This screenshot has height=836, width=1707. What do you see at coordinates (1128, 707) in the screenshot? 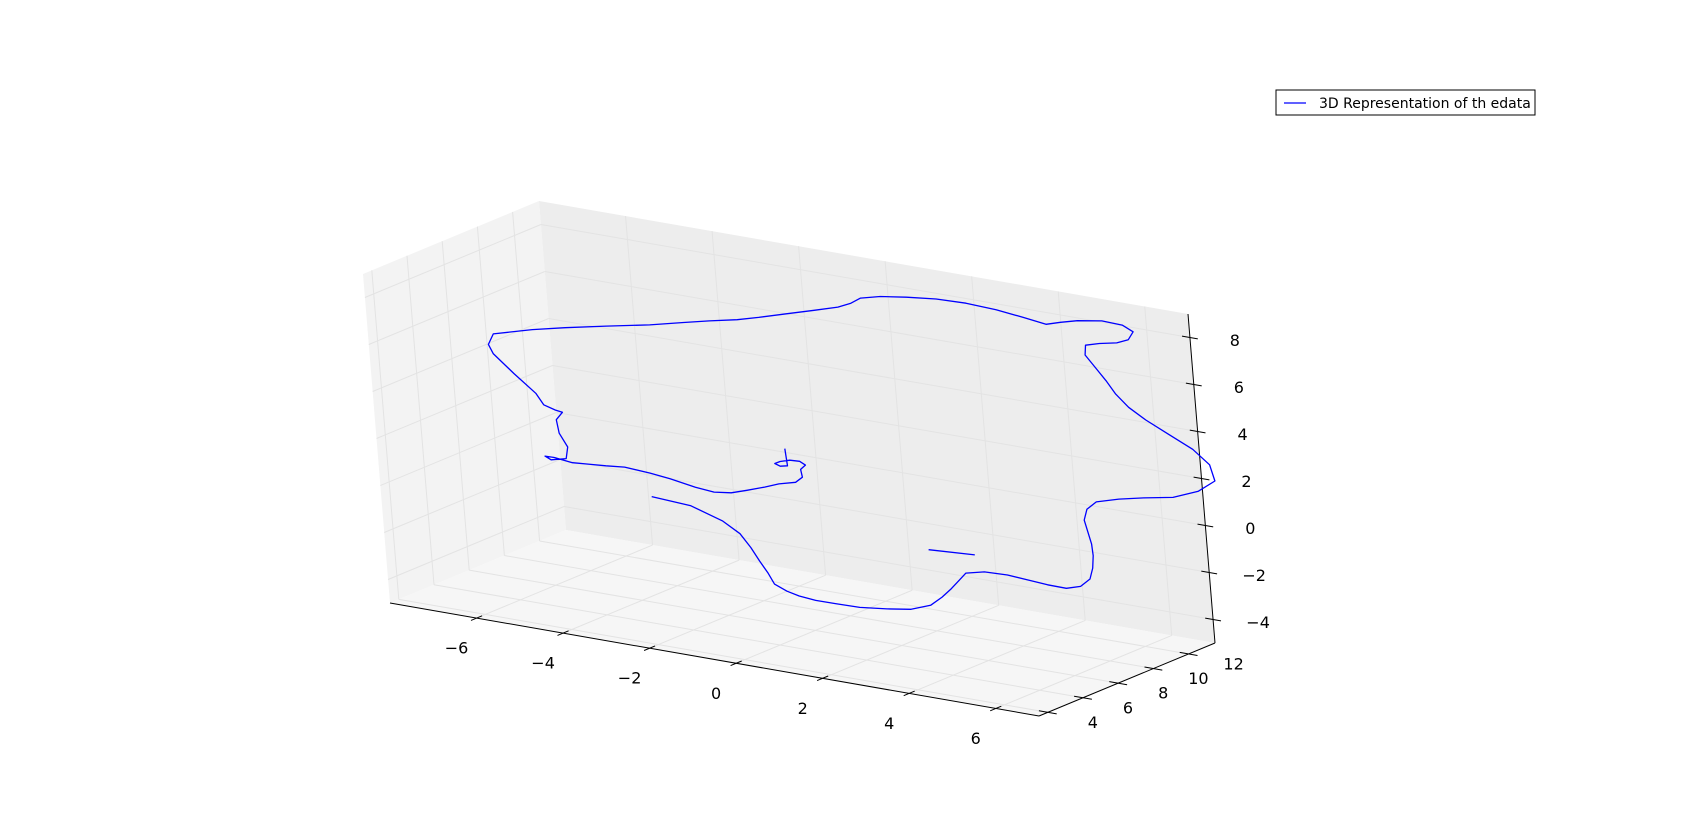
I see `y-tick-label: 6` at bounding box center [1128, 707].